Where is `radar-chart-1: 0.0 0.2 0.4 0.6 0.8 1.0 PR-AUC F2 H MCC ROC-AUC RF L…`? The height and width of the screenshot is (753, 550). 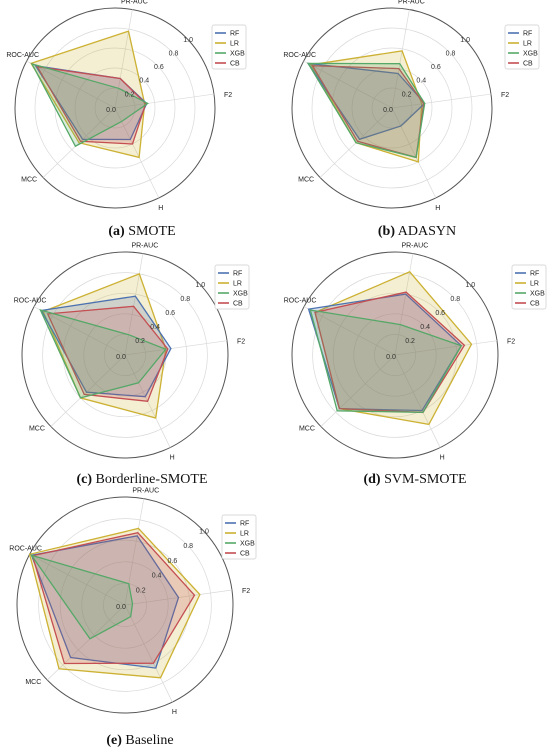 radar-chart-1: 0.0 0.2 0.4 0.6 0.8 1.0 PR-AUC F2 H MCC ROC-AUC RF L… is located at coordinates (126, 106).